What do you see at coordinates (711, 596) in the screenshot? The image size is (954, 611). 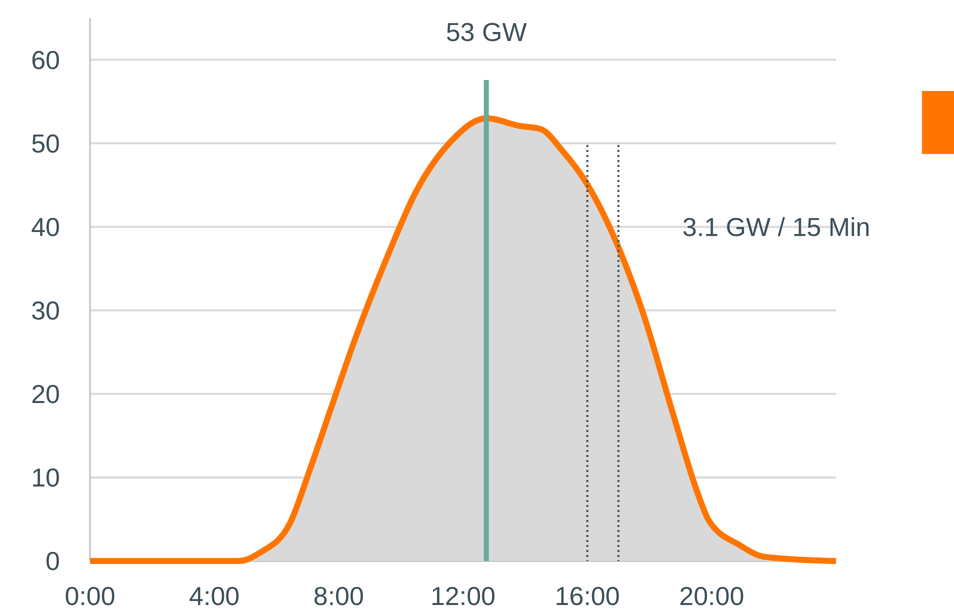 I see `x-tick-label: 20:00` at bounding box center [711, 596].